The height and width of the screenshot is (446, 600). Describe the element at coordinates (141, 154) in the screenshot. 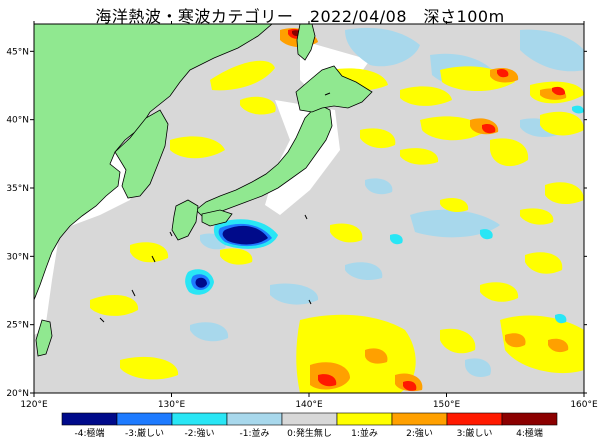

I see `korean-peninsula` at that location.